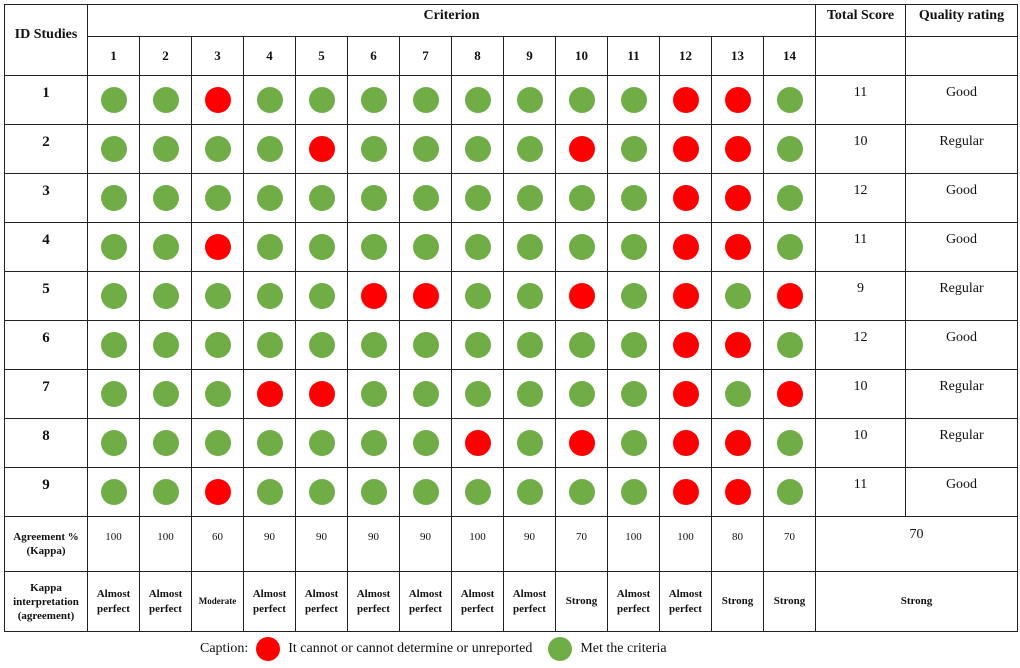 The width and height of the screenshot is (1020, 668). Describe the element at coordinates (860, 198) in the screenshot. I see `total-score: 12` at that location.